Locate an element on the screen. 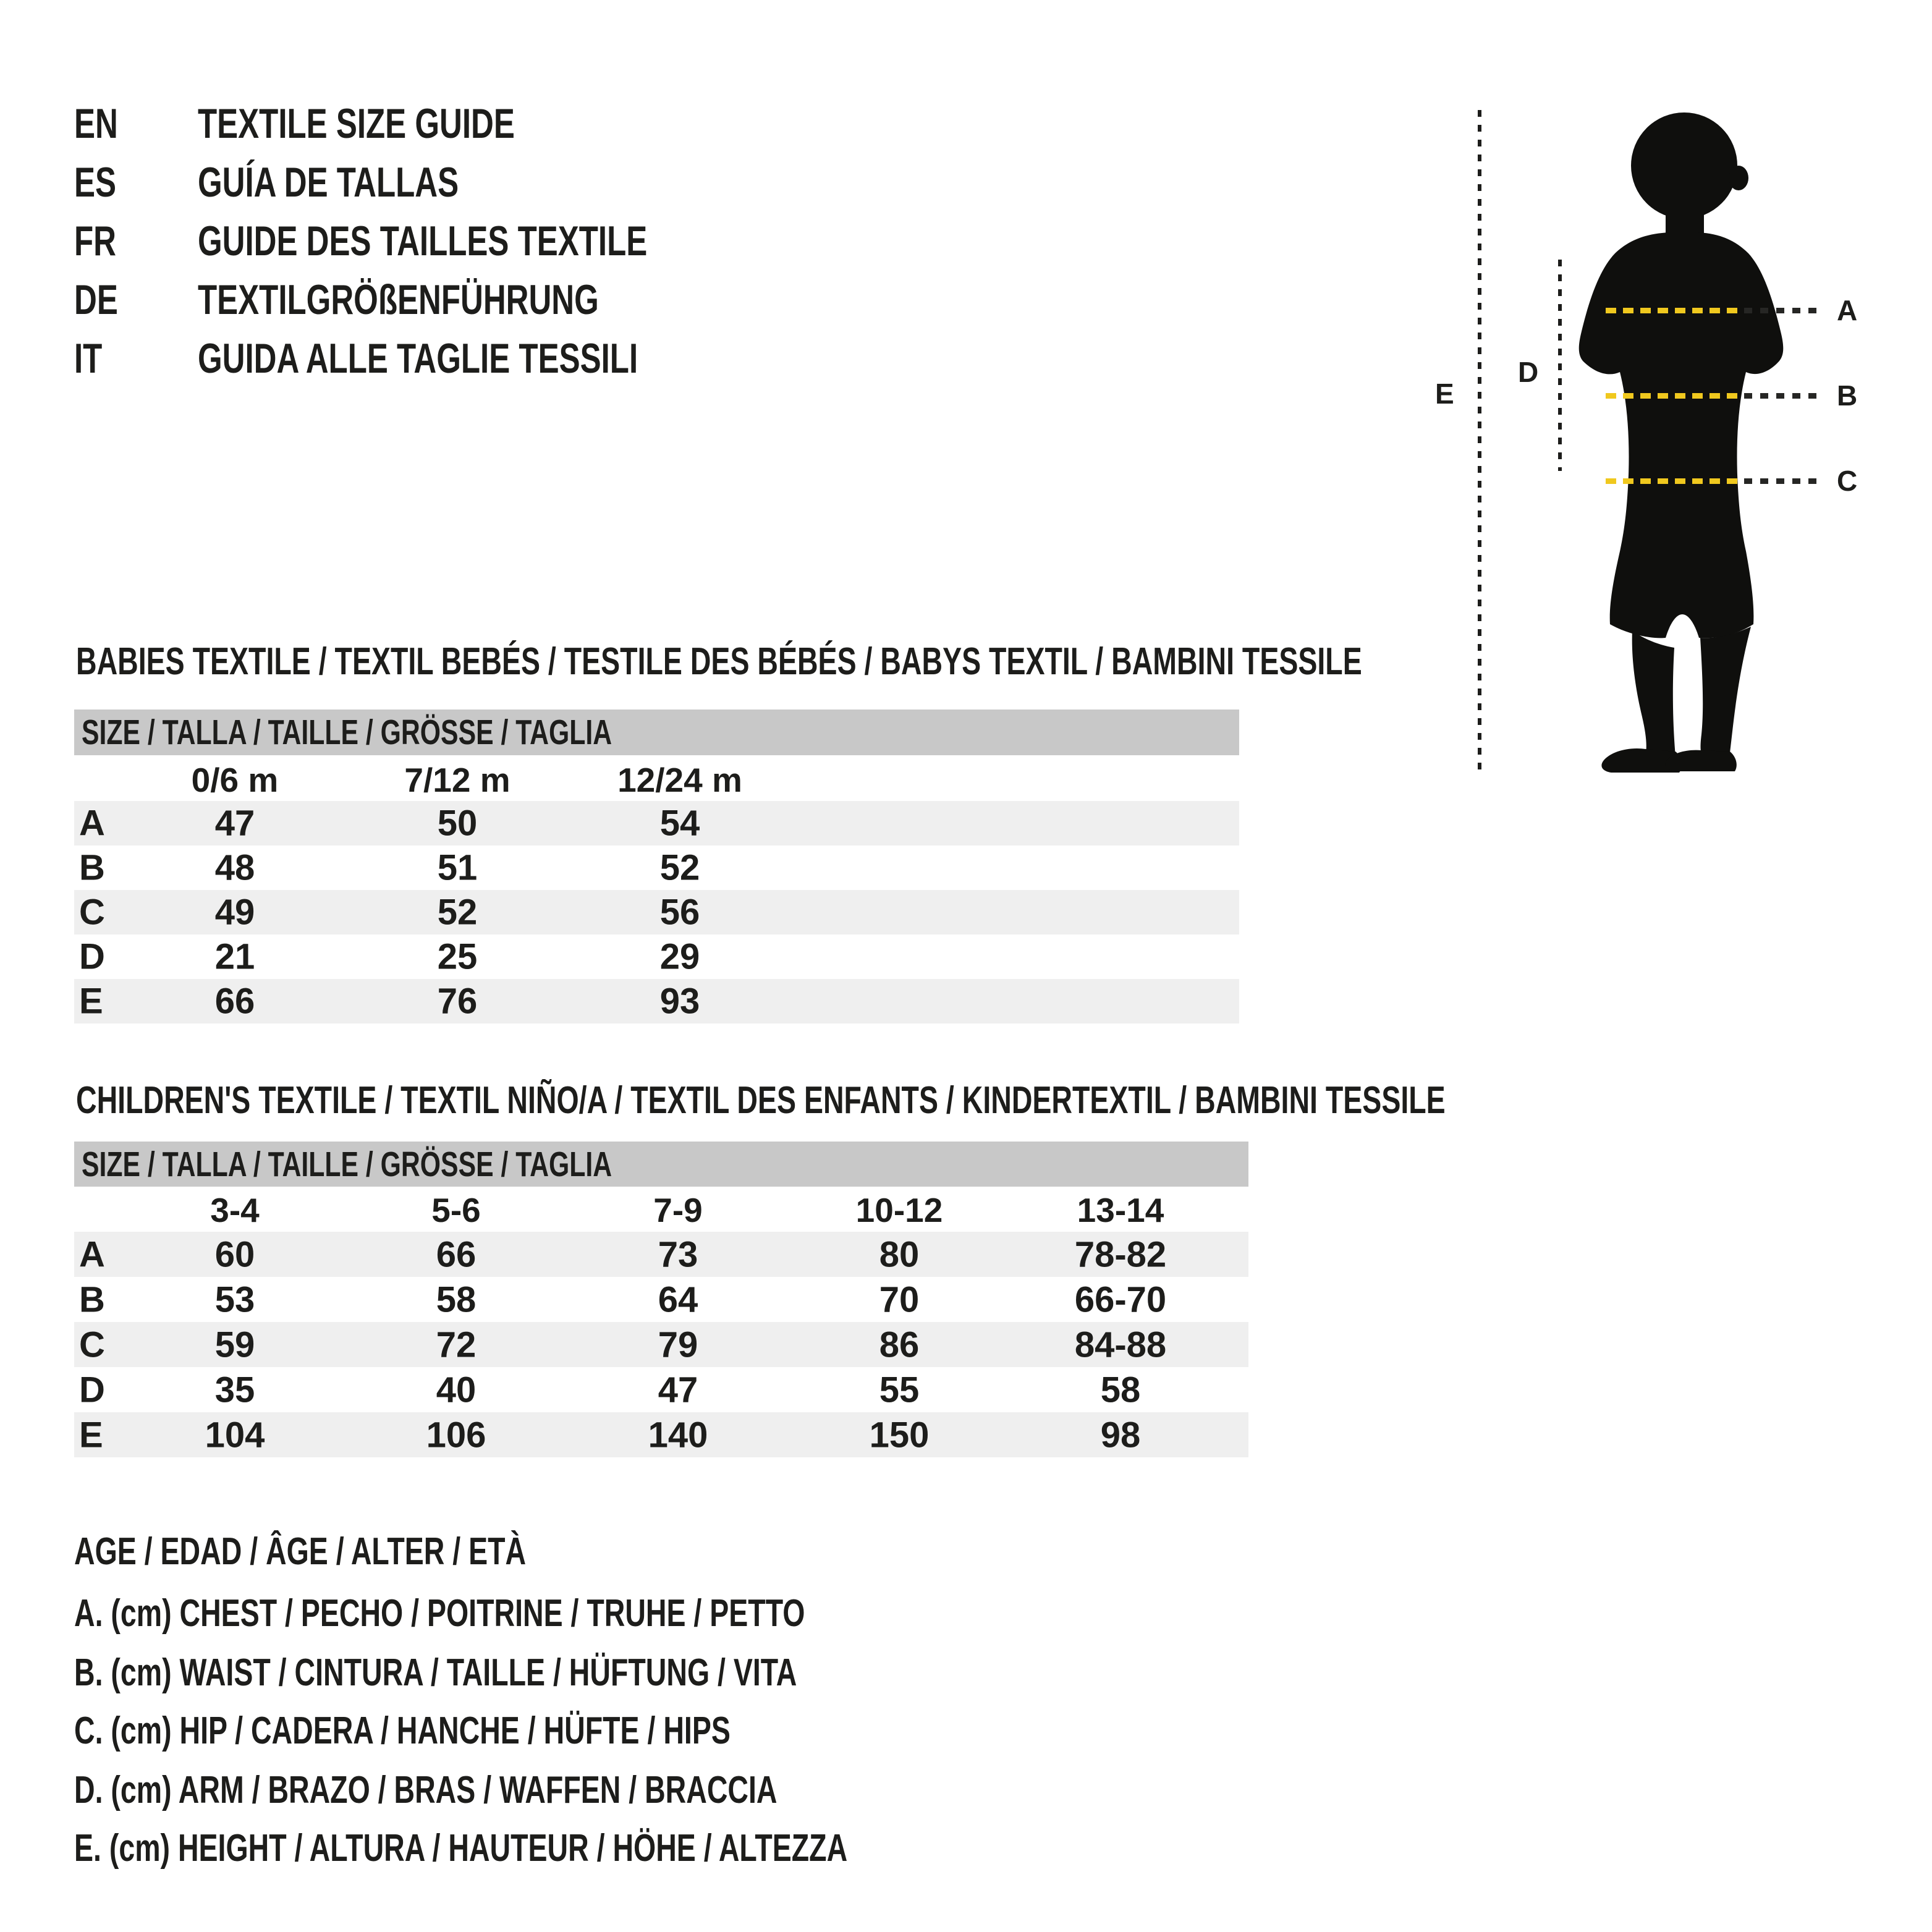  cell: 51 is located at coordinates (457, 867).